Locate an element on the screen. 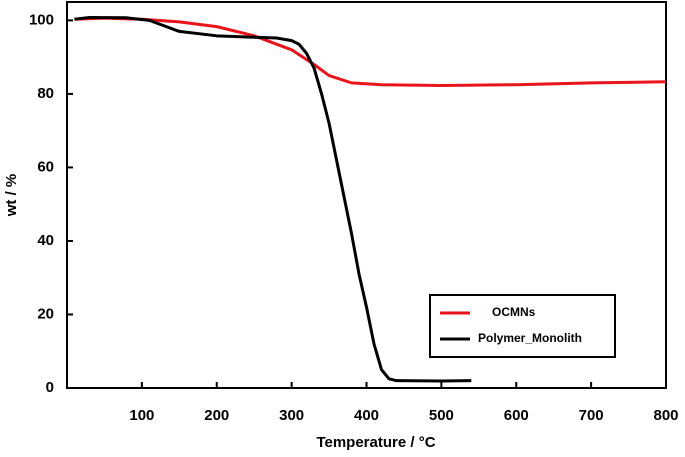 The image size is (685, 457). x-tick-label: 800 is located at coordinates (665, 415).